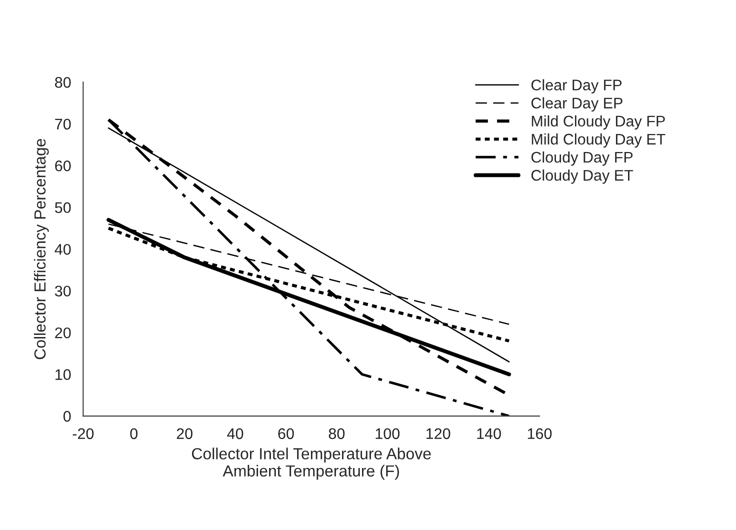  I want to click on x-tick-label: 100, so click(388, 434).